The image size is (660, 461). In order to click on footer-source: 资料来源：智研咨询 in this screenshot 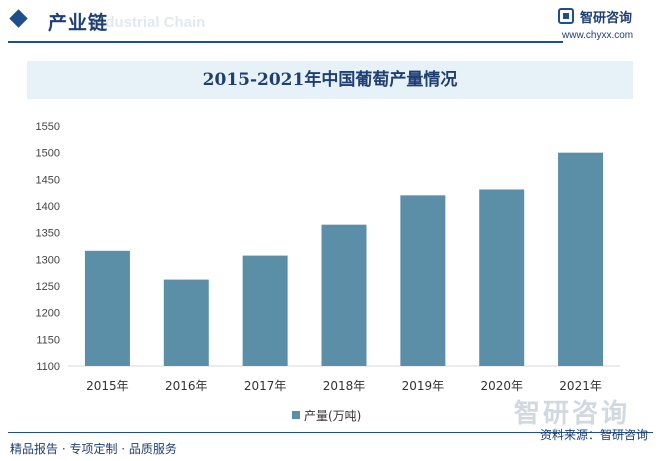, I will do `click(593, 435)`.